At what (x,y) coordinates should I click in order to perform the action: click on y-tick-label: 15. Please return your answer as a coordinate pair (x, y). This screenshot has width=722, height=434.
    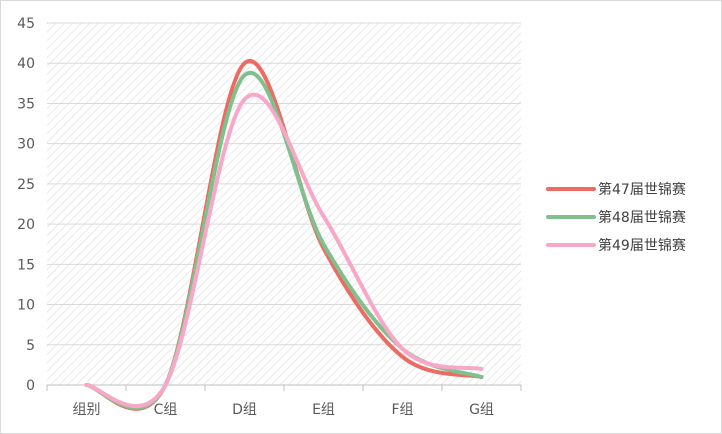
    Looking at the image, I should click on (26, 265).